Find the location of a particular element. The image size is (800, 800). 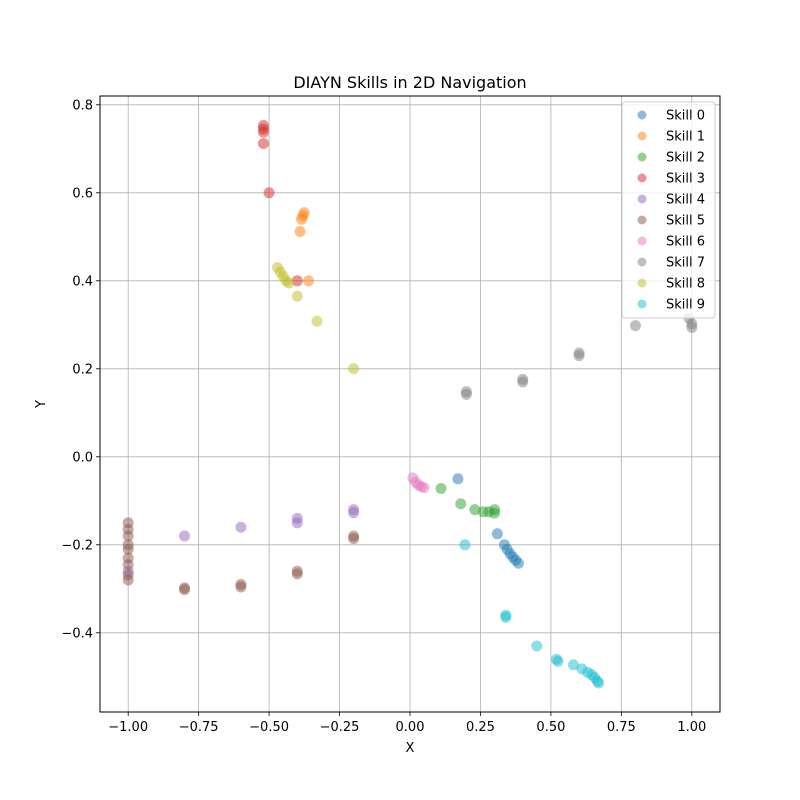

legend-label: Skill 0 is located at coordinates (685, 116).